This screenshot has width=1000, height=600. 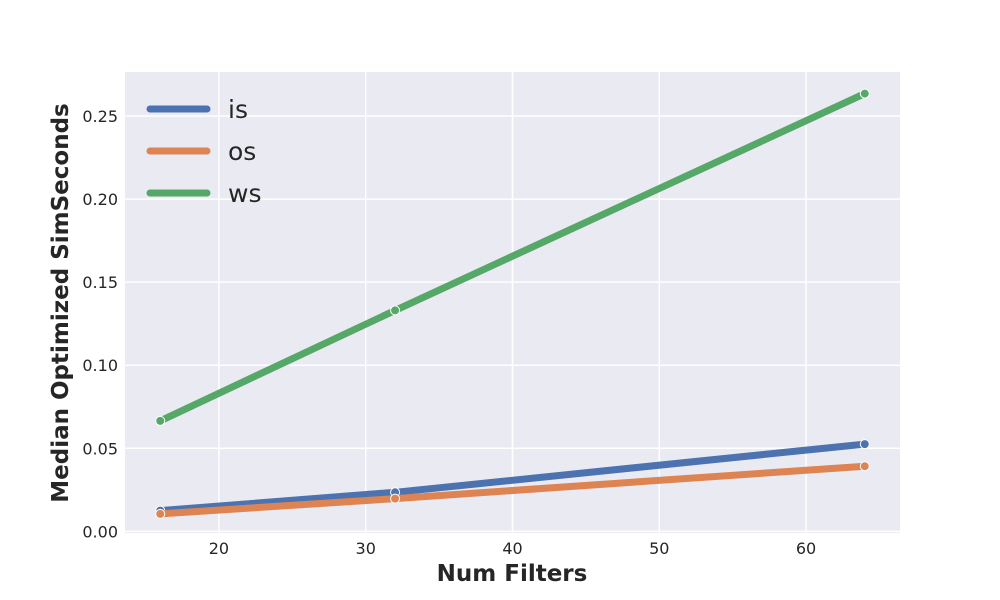 I want to click on x-tick-label: 30, so click(x=366, y=548).